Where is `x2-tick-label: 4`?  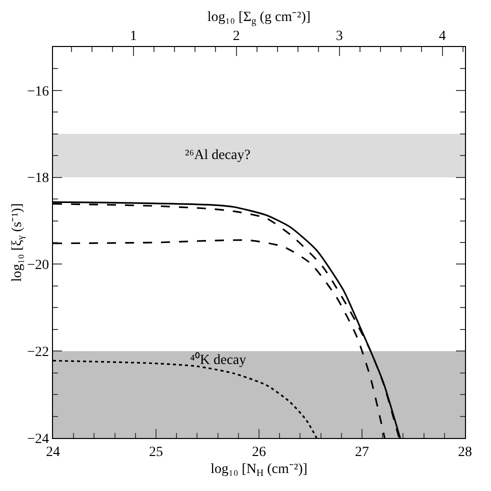 x2-tick-label: 4 is located at coordinates (442, 36).